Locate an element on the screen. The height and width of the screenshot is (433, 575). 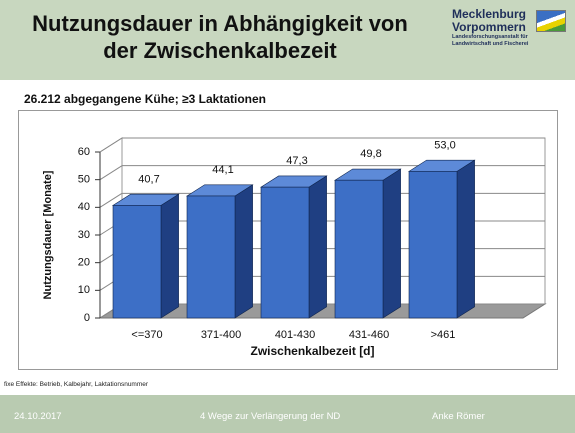
logo-text: Mecklenburg is located at coordinates (489, 14).